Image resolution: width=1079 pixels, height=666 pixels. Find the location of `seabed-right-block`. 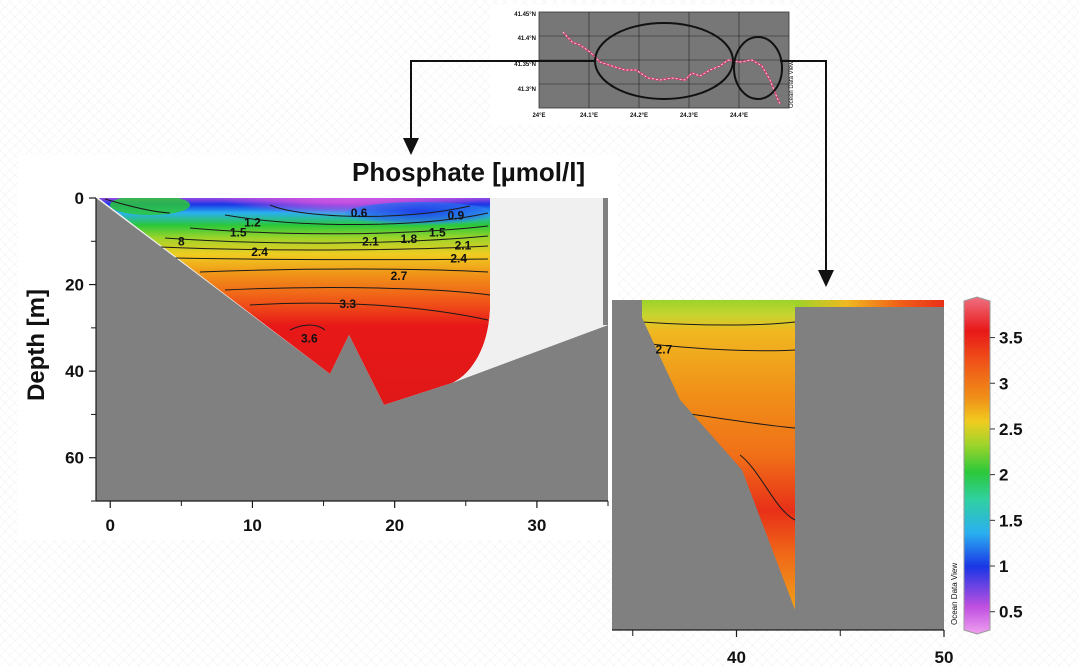

seabed-right-block is located at coordinates (869, 468).